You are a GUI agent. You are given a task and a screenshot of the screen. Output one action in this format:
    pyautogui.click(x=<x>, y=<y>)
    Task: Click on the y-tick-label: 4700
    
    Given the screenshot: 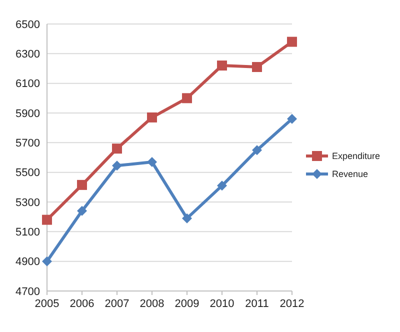 What is the action you would take?
    pyautogui.click(x=28, y=292)
    